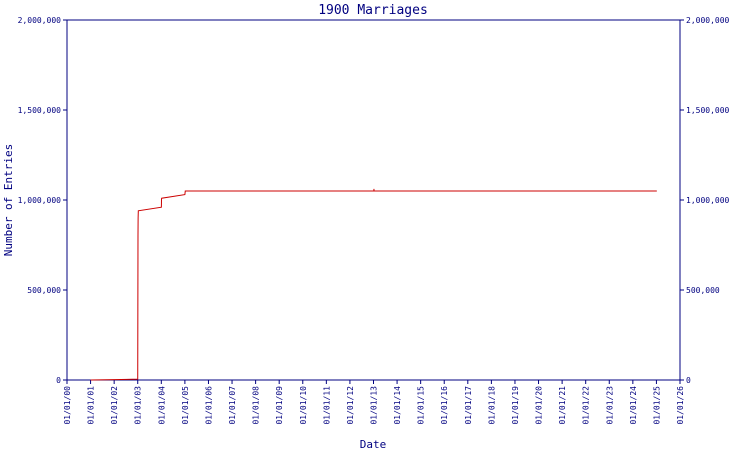 Image resolution: width=750 pixels, height=450 pixels. Describe the element at coordinates (40, 20) in the screenshot. I see `y-tick-label-left: 2,000,000` at that location.